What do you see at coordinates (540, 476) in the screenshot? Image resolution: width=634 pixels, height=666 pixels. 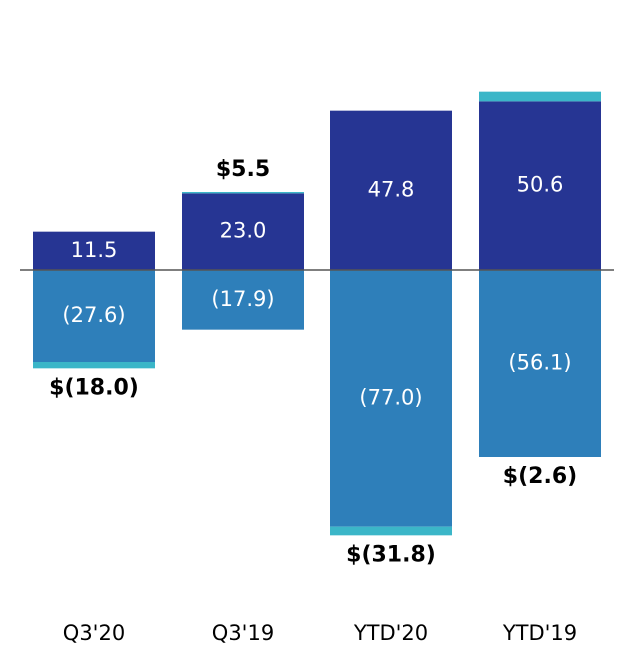 I see `total-label: $(2.6)` at bounding box center [540, 476].